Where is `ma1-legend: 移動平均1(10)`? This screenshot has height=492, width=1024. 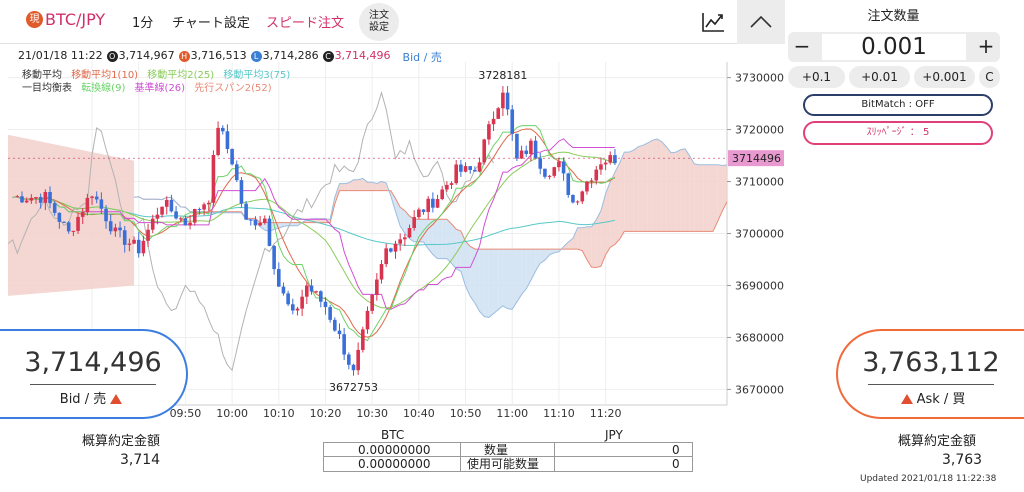
ma1-legend: 移動平均1(10) is located at coordinates (105, 75).